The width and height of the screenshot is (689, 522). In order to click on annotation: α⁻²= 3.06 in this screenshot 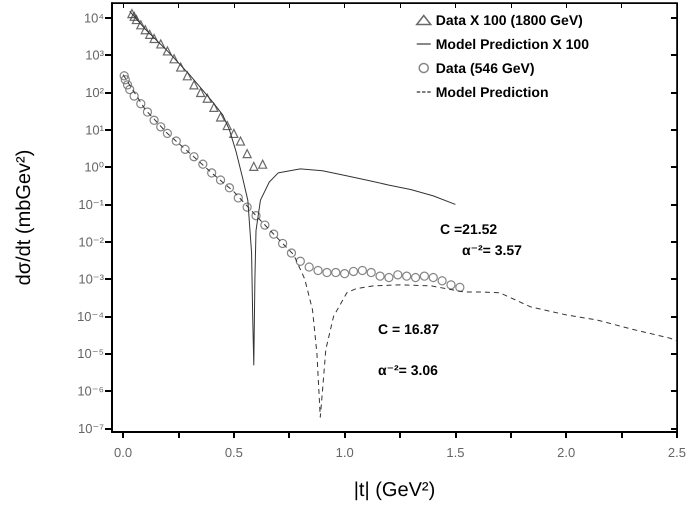, I will do `click(408, 370)`.